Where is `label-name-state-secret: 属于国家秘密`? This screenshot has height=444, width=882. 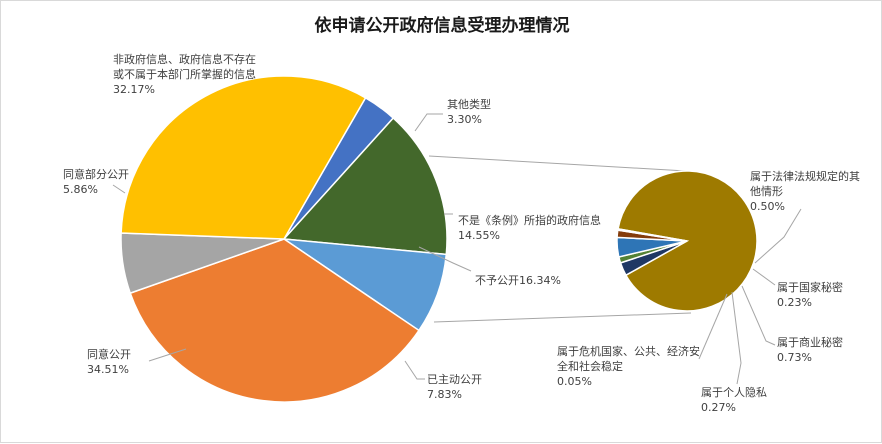 label-name-state-secret: 属于国家秘密 is located at coordinates (810, 287).